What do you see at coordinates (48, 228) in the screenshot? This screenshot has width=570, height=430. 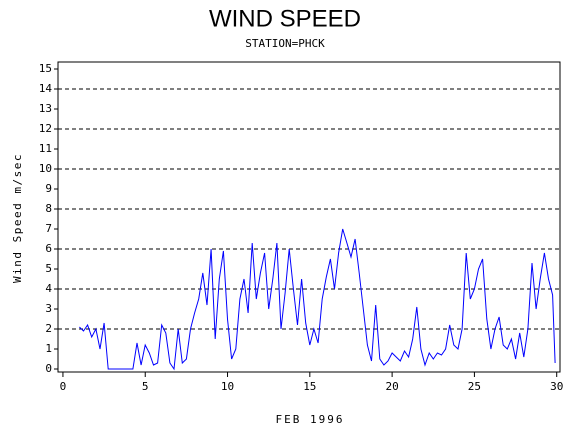 I see `y-tick-label: 7` at bounding box center [48, 228].